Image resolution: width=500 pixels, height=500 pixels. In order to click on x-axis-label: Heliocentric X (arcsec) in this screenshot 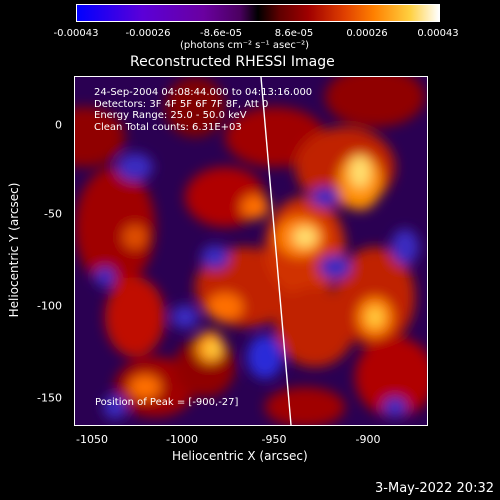, I will do `click(240, 456)`.